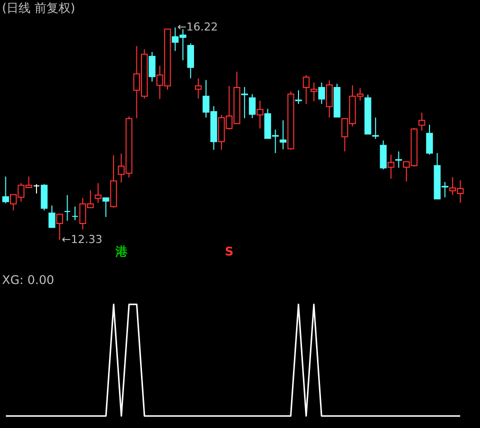 The width and height of the screenshot is (480, 428). What do you see at coordinates (197, 27) in the screenshot?
I see `annotation: ←16.22` at bounding box center [197, 27].